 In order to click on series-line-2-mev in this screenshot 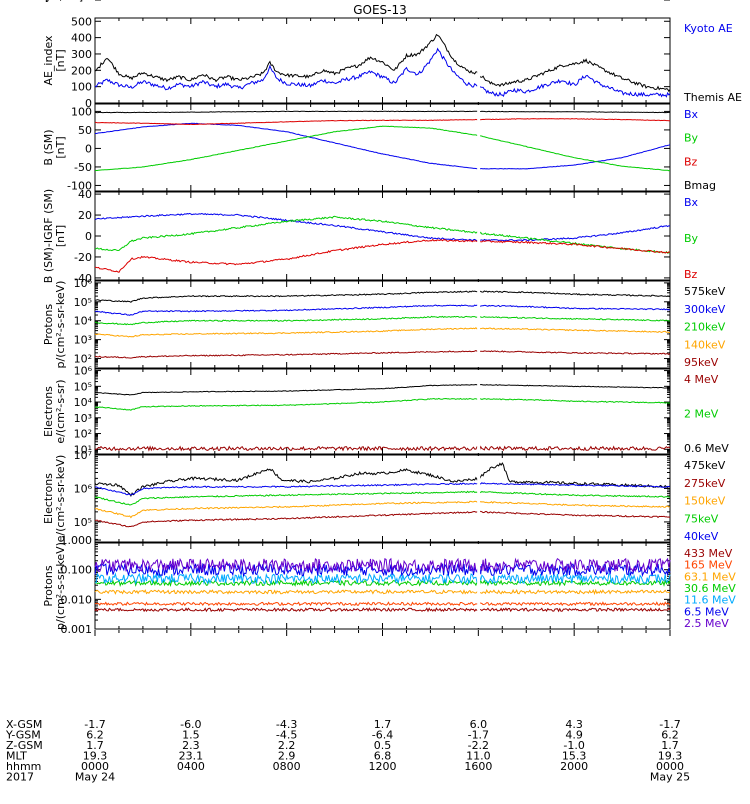, I will do `click(382, 404)`.